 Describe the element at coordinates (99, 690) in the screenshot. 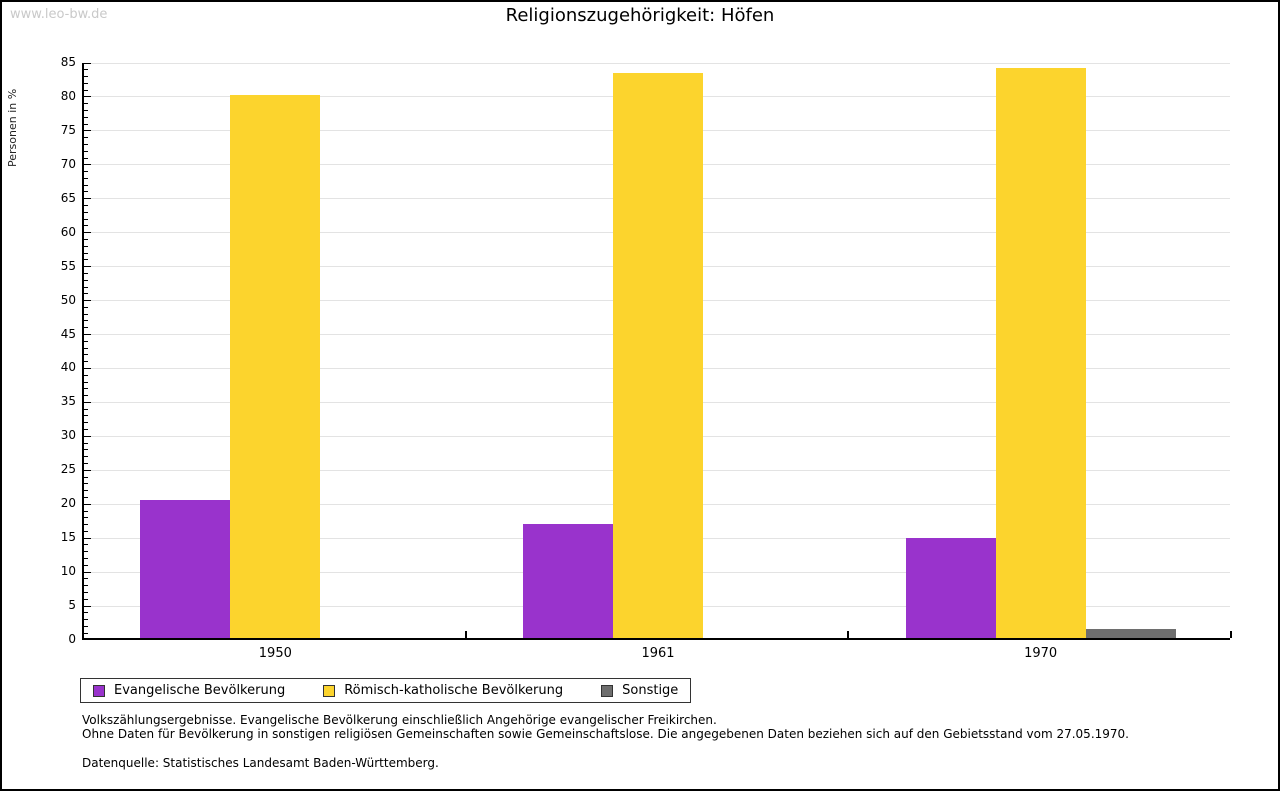

I see `legend-swatch-evangelisch-icon` at that location.